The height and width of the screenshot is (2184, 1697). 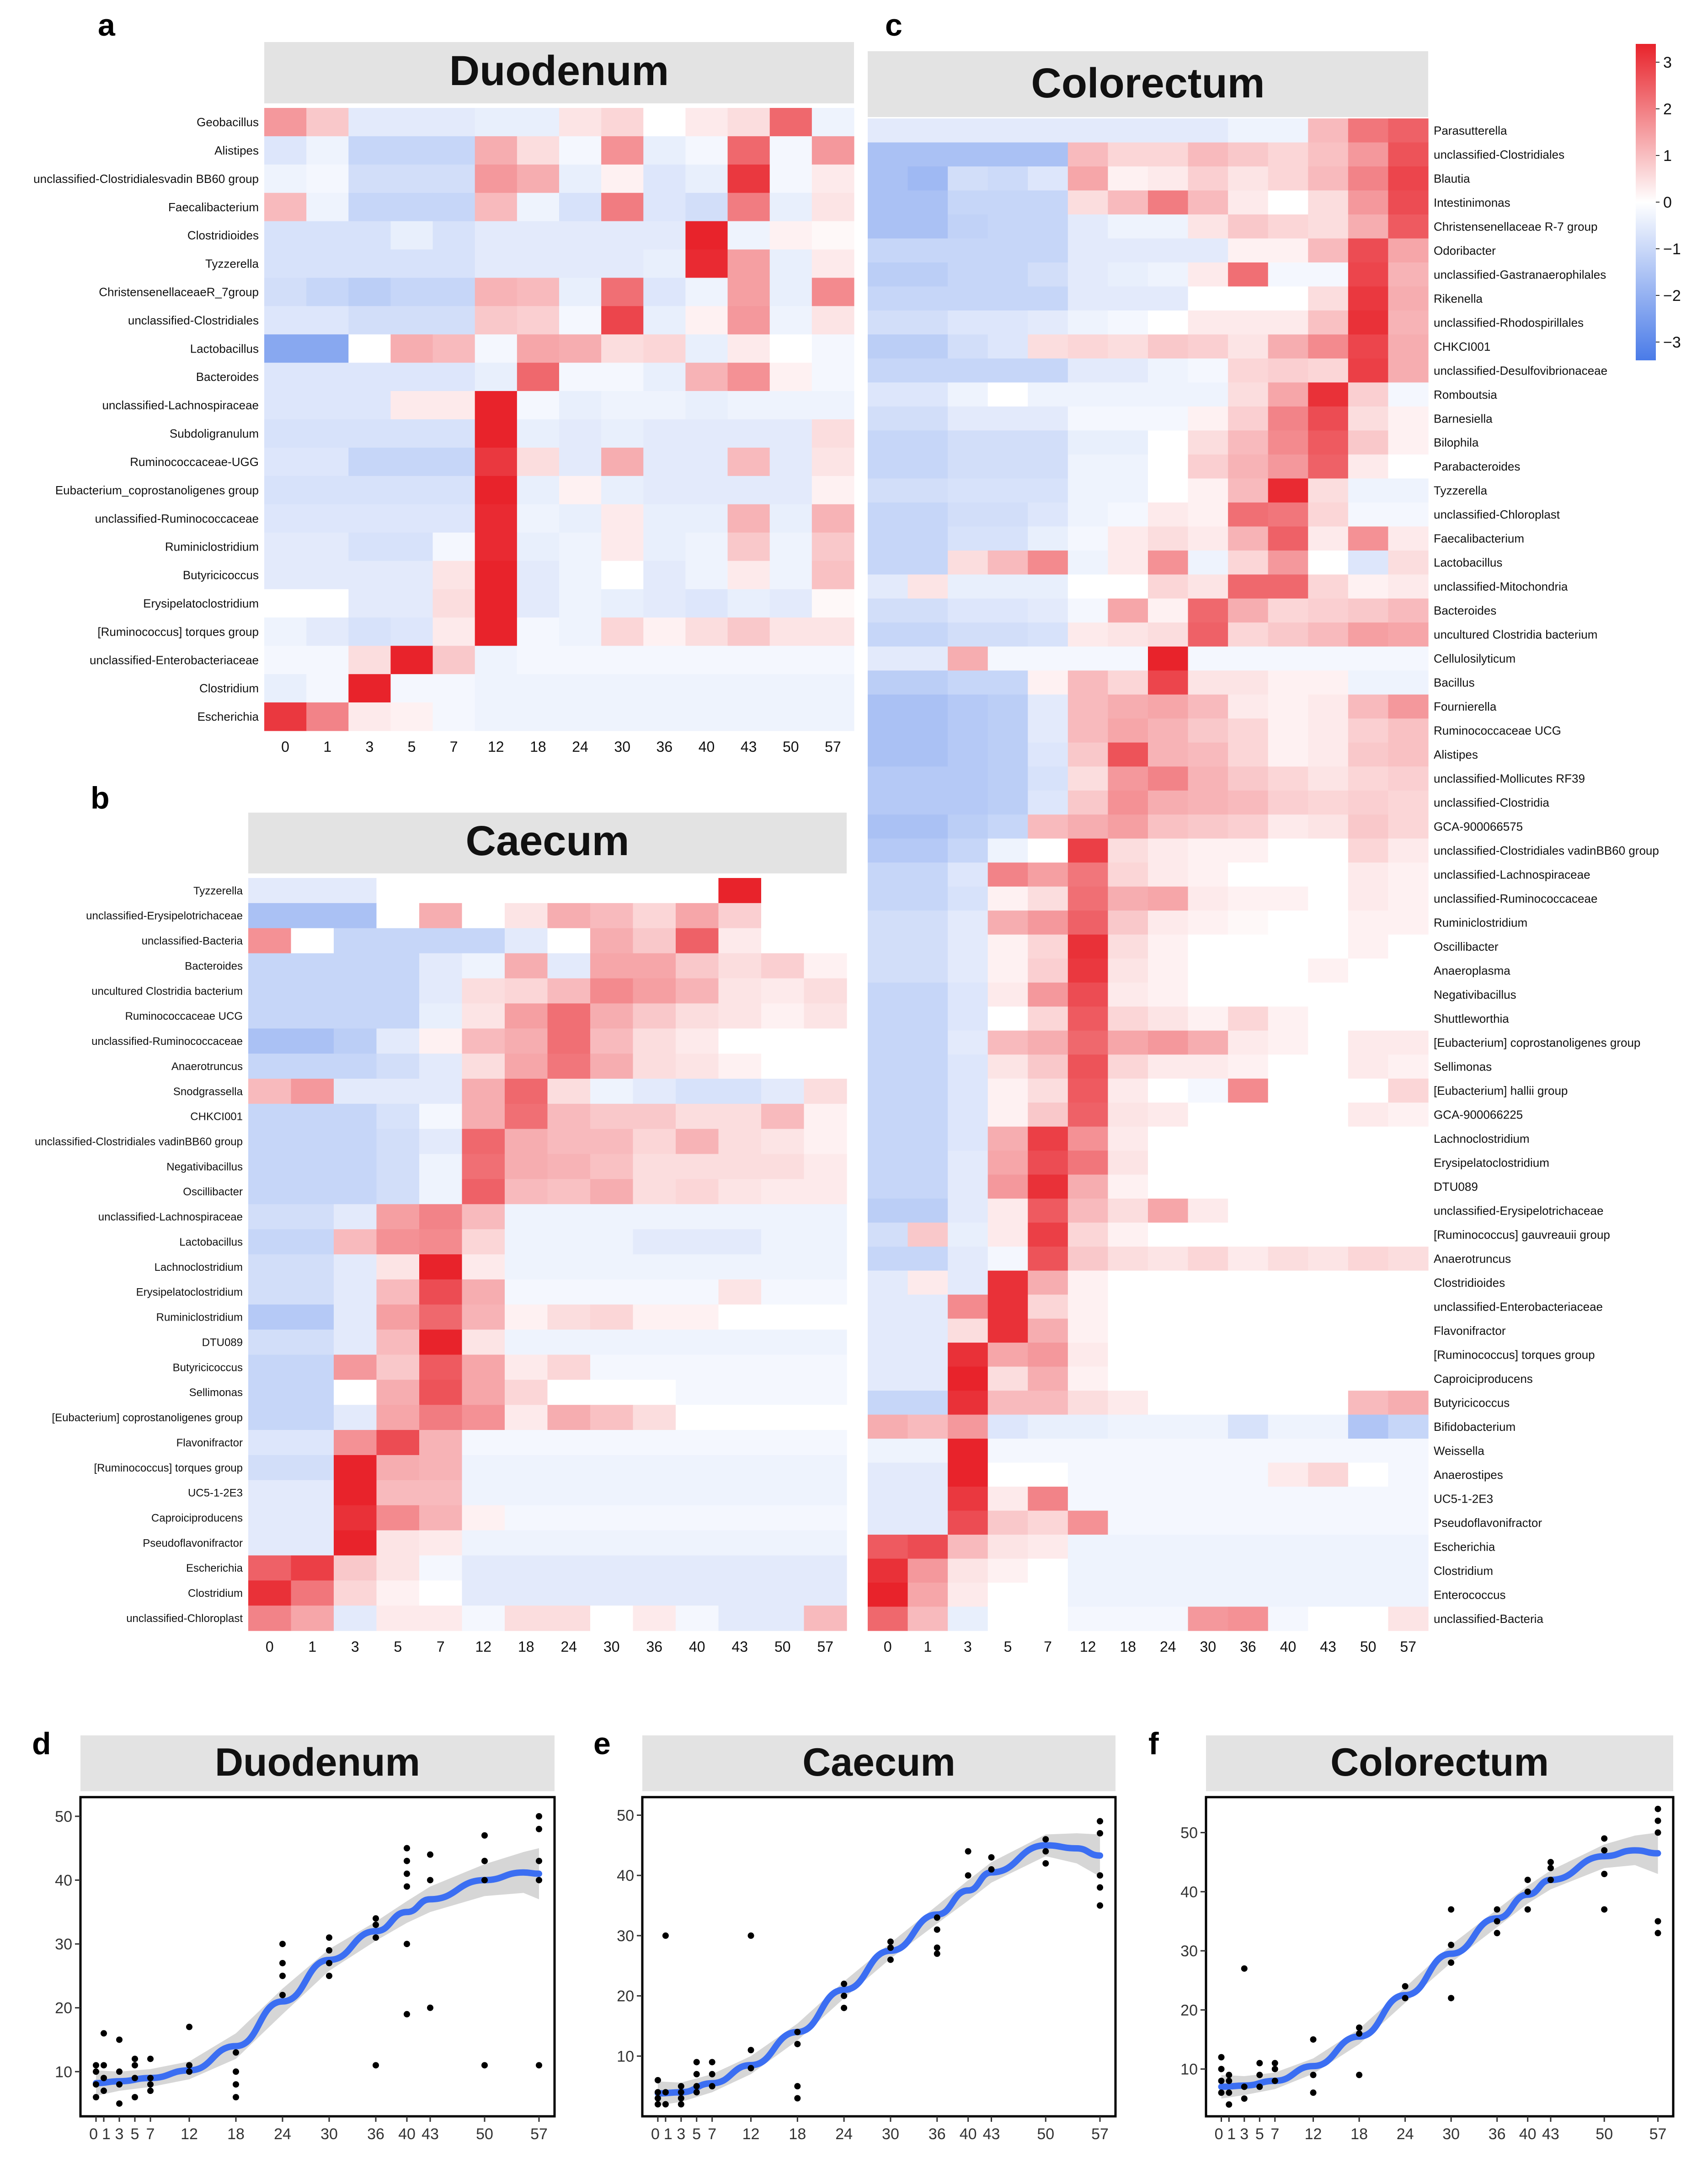 What do you see at coordinates (93, 2134) in the screenshot?
I see `x-tick-label: 0` at bounding box center [93, 2134].